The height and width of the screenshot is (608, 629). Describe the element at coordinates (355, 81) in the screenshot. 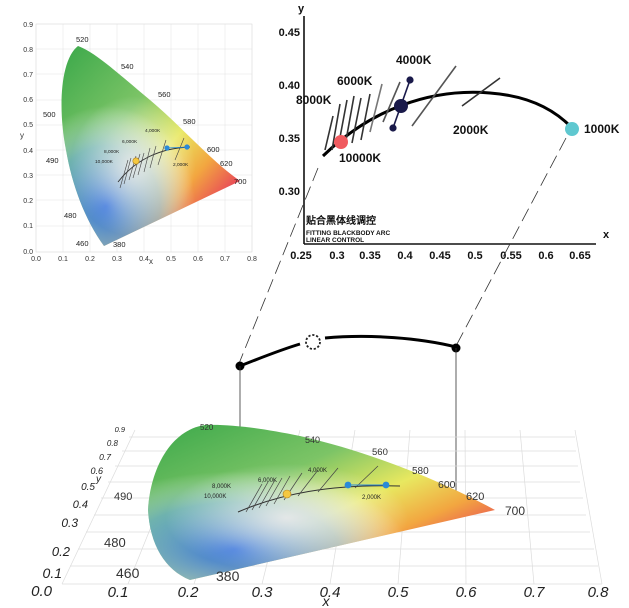

I see `zoom-cct-6000k: 6000K` at that location.